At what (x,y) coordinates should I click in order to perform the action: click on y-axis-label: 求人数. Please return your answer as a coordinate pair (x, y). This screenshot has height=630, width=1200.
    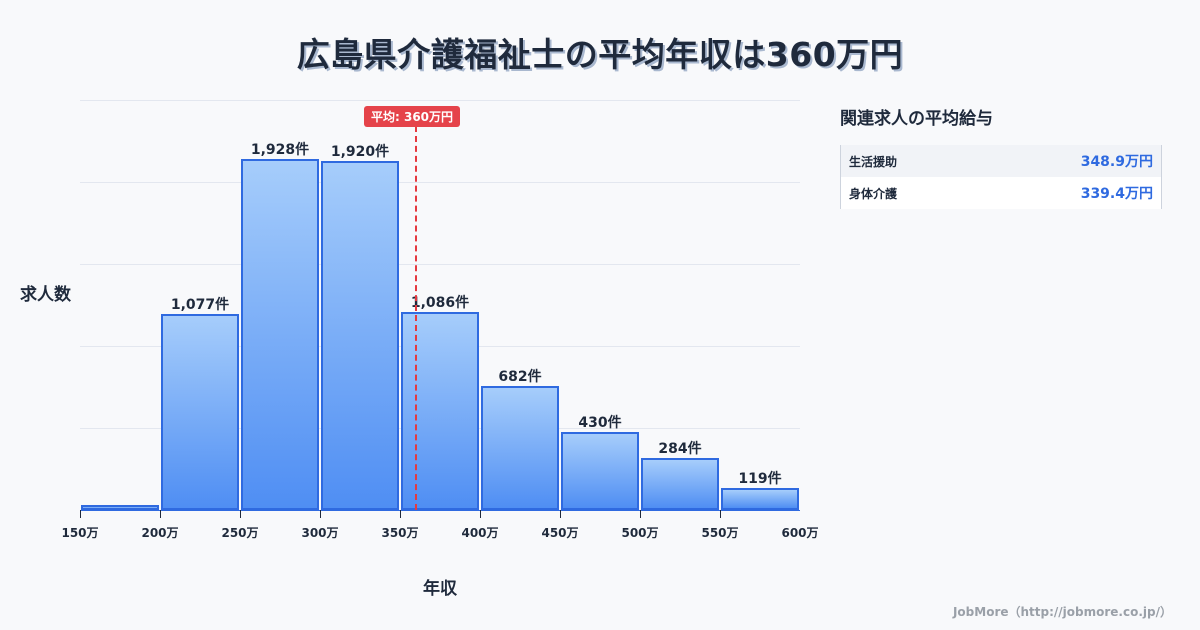
    Looking at the image, I should click on (45, 295).